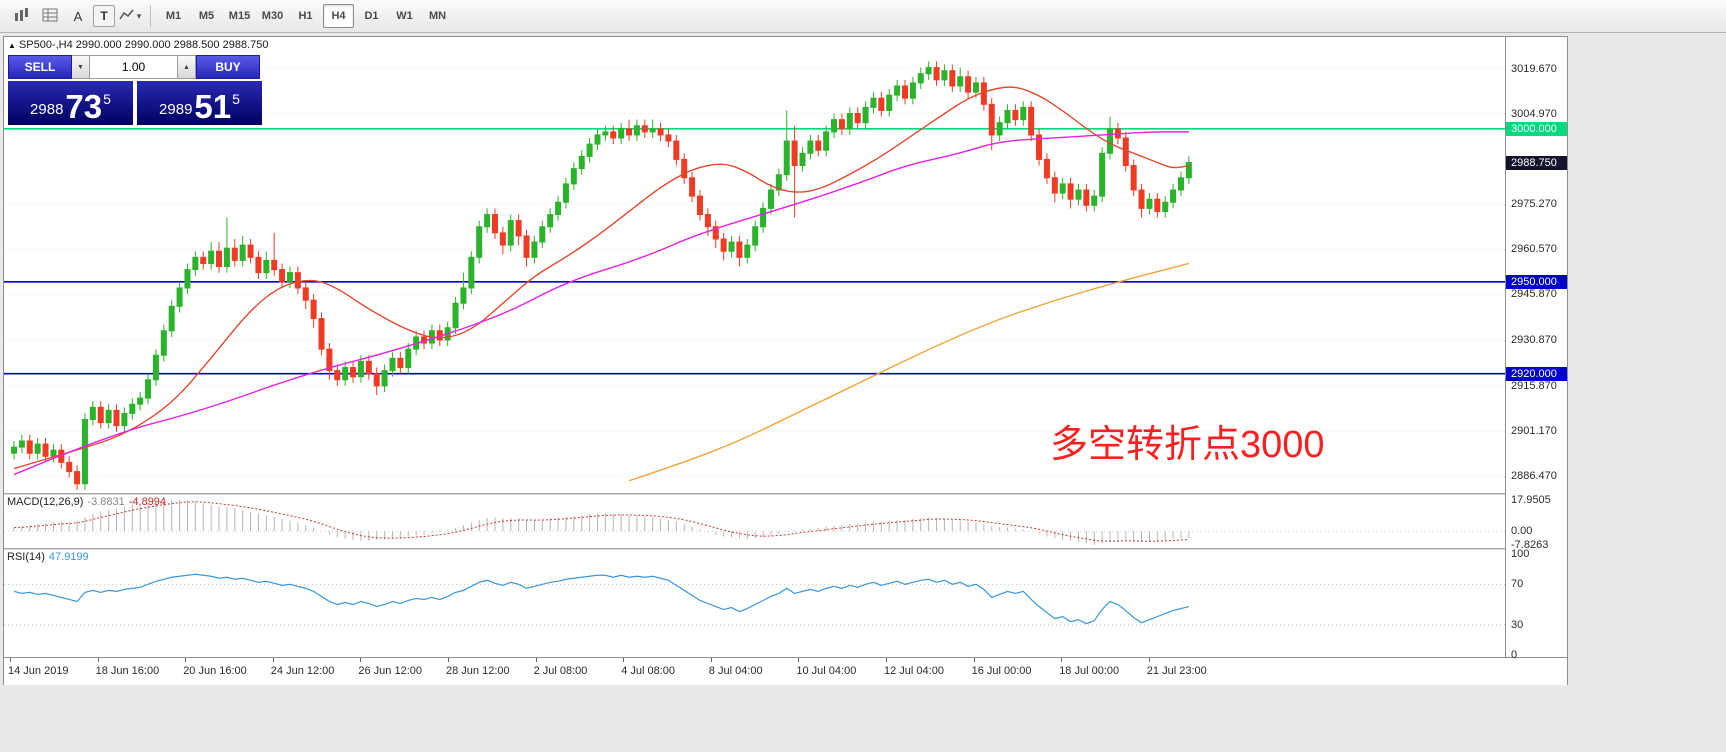 Image resolution: width=1726 pixels, height=752 pixels. What do you see at coordinates (1534, 431) in the screenshot?
I see `price-axis-label: 2901.170` at bounding box center [1534, 431].